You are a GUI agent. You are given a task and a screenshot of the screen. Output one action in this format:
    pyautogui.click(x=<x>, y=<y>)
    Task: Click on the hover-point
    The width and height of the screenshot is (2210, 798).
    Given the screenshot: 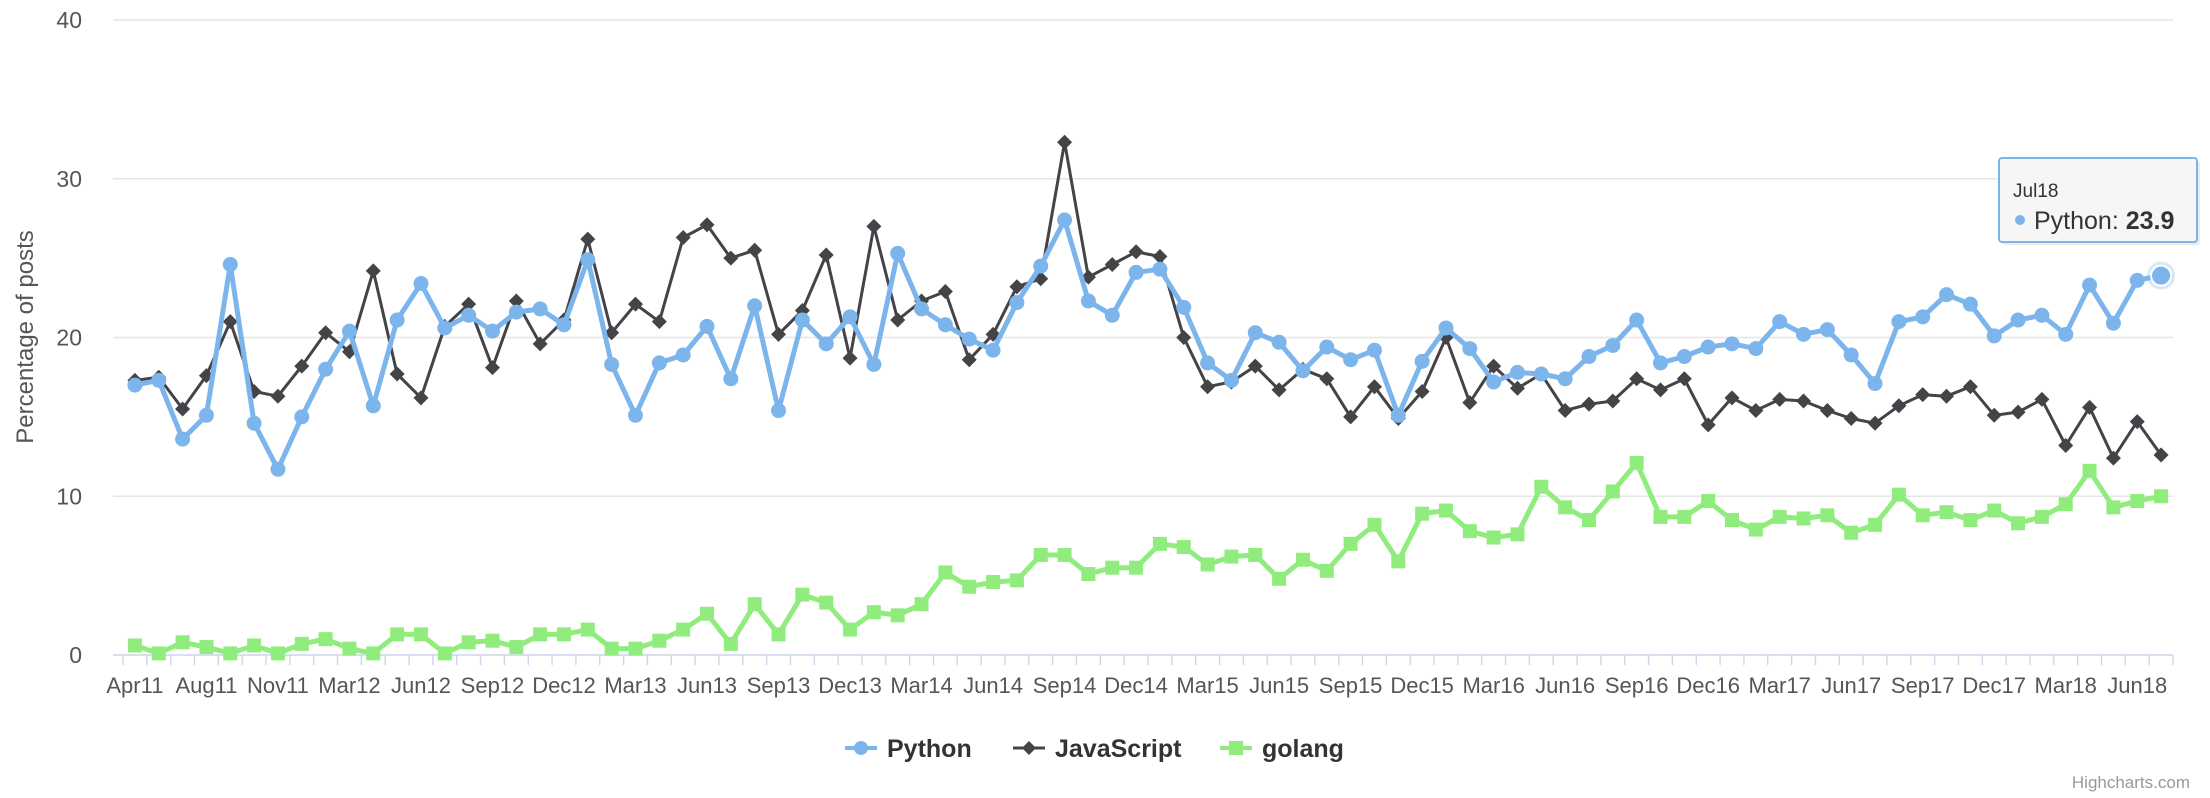 What is the action you would take?
    pyautogui.click(x=2161, y=275)
    